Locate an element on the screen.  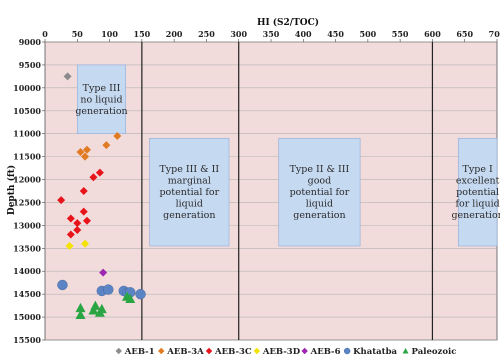
y-tick-label: 11500 is located at coordinates (27, 157).